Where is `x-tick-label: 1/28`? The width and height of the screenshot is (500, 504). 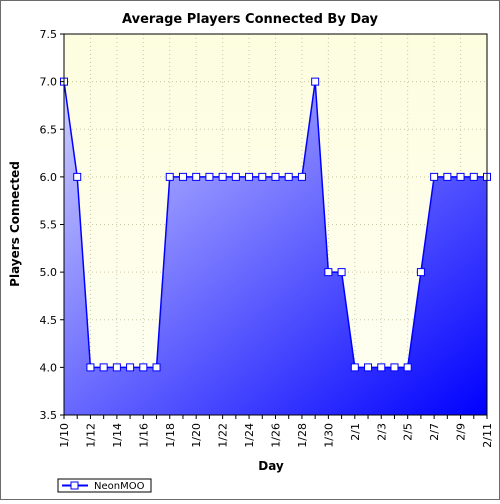 x-tick-label: 1/28 is located at coordinates (302, 435).